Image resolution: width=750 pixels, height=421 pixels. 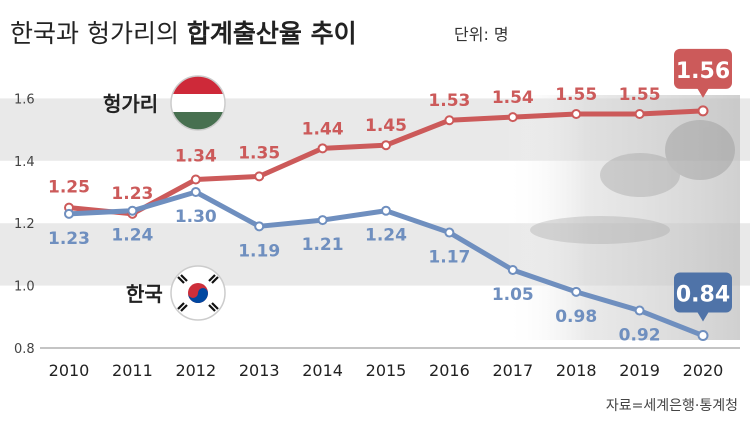 I want to click on data-label-hungary-2010: 1.25, so click(x=69, y=188).